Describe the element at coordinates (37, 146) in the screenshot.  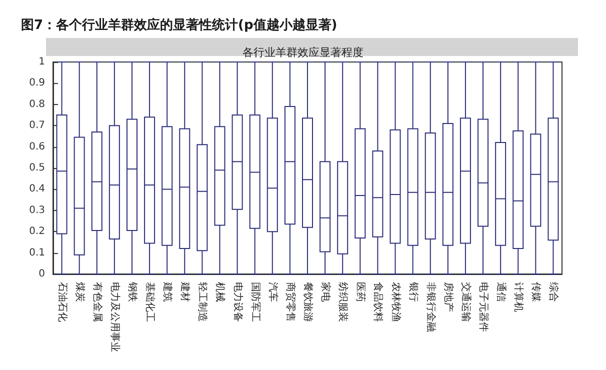
I see `y-tick-label: 0.6` at that location.